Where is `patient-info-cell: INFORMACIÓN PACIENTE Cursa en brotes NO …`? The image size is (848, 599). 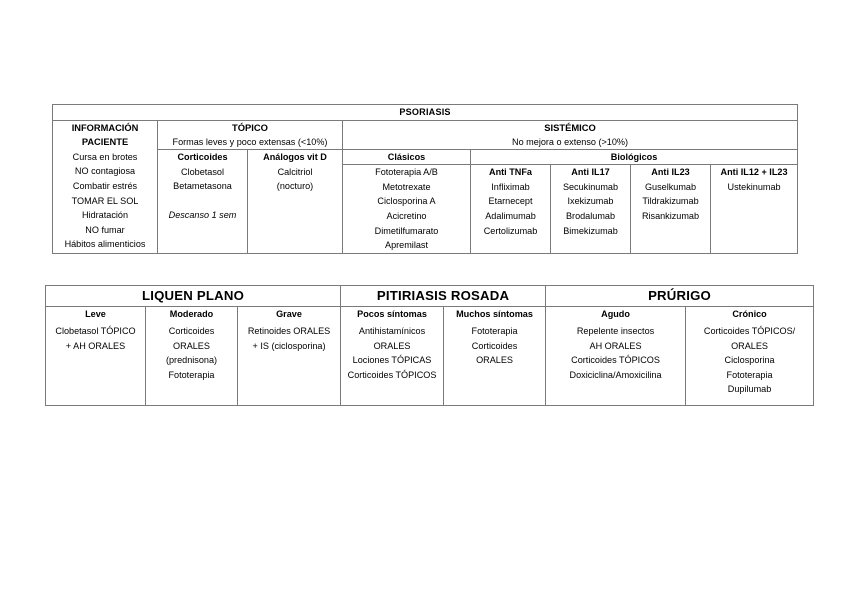
patient-info-cell: INFORMACIÓN PACIENTE Cursa en brotes NO … is located at coordinates (105, 186).